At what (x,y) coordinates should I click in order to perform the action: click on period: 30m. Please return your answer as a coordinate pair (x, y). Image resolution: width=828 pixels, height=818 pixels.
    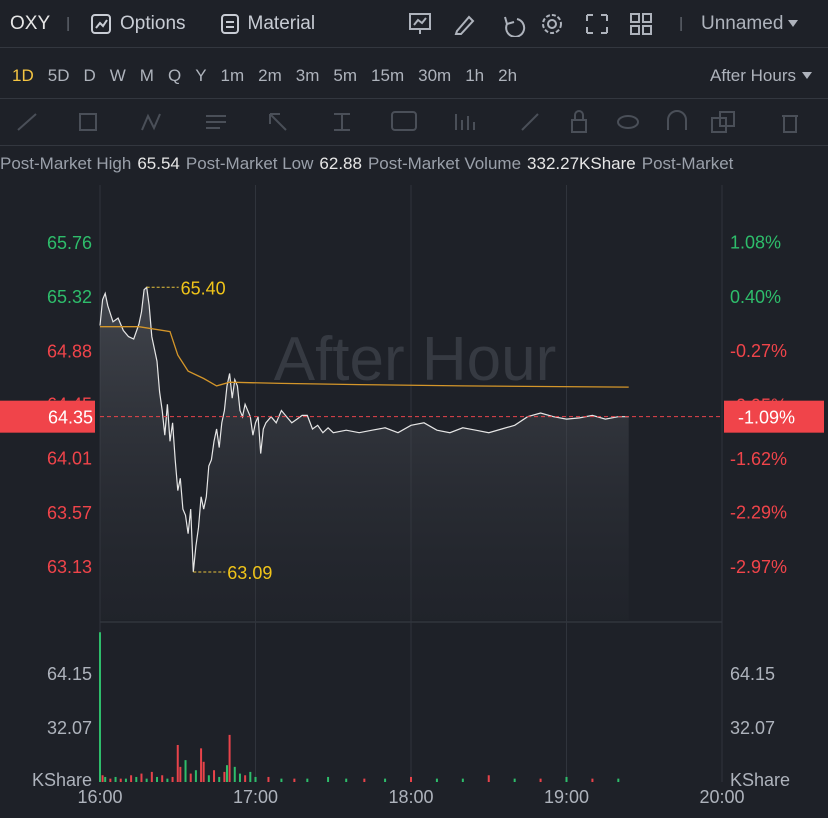
    Looking at the image, I should click on (435, 75).